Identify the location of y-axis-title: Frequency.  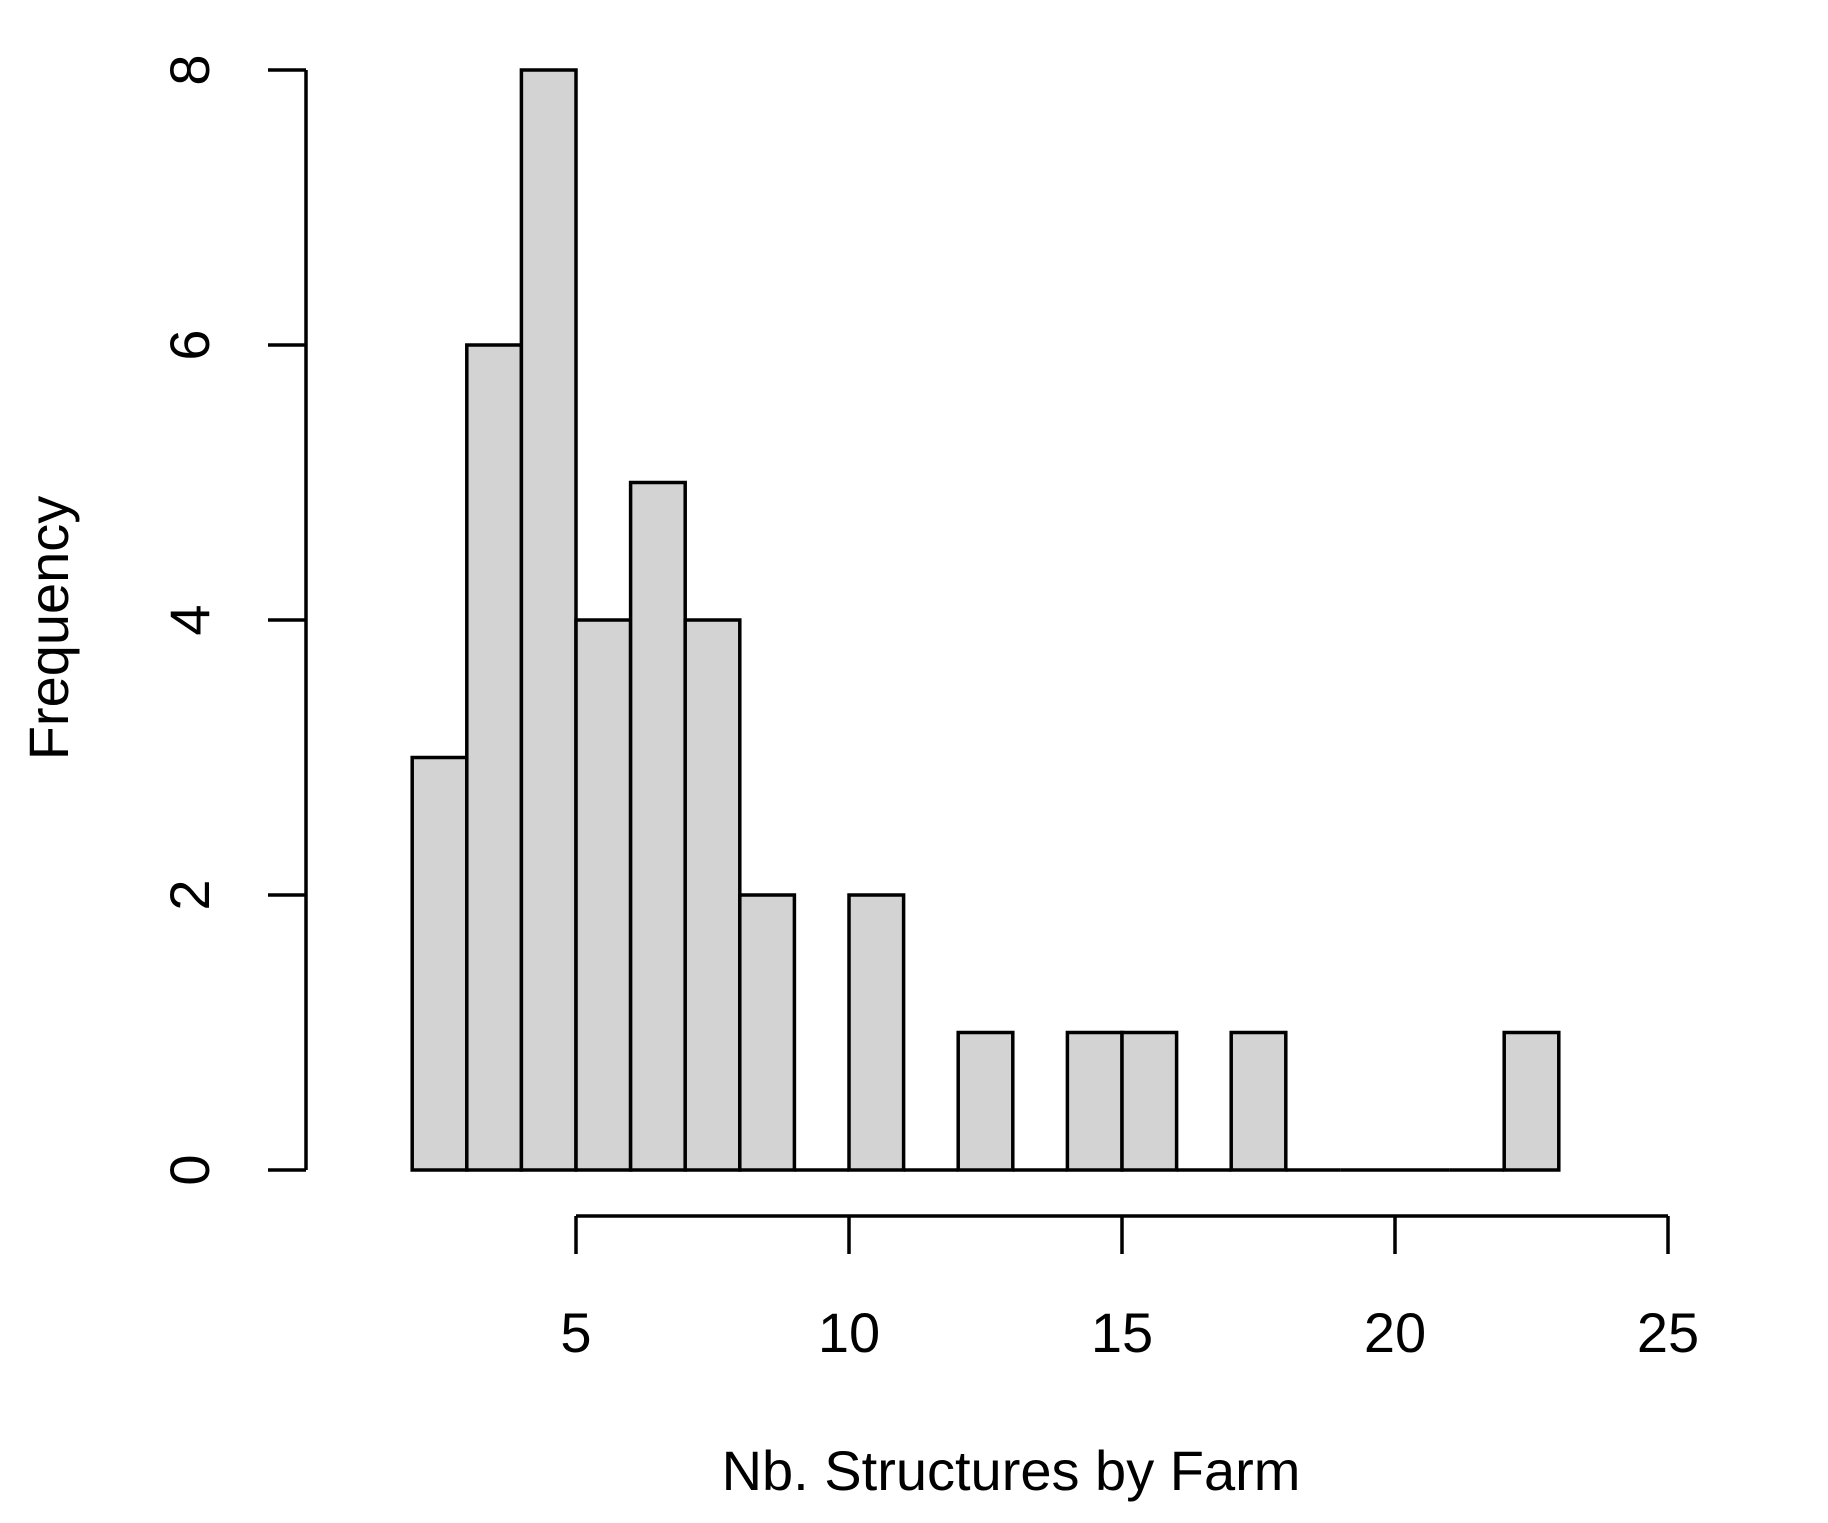
(48, 628).